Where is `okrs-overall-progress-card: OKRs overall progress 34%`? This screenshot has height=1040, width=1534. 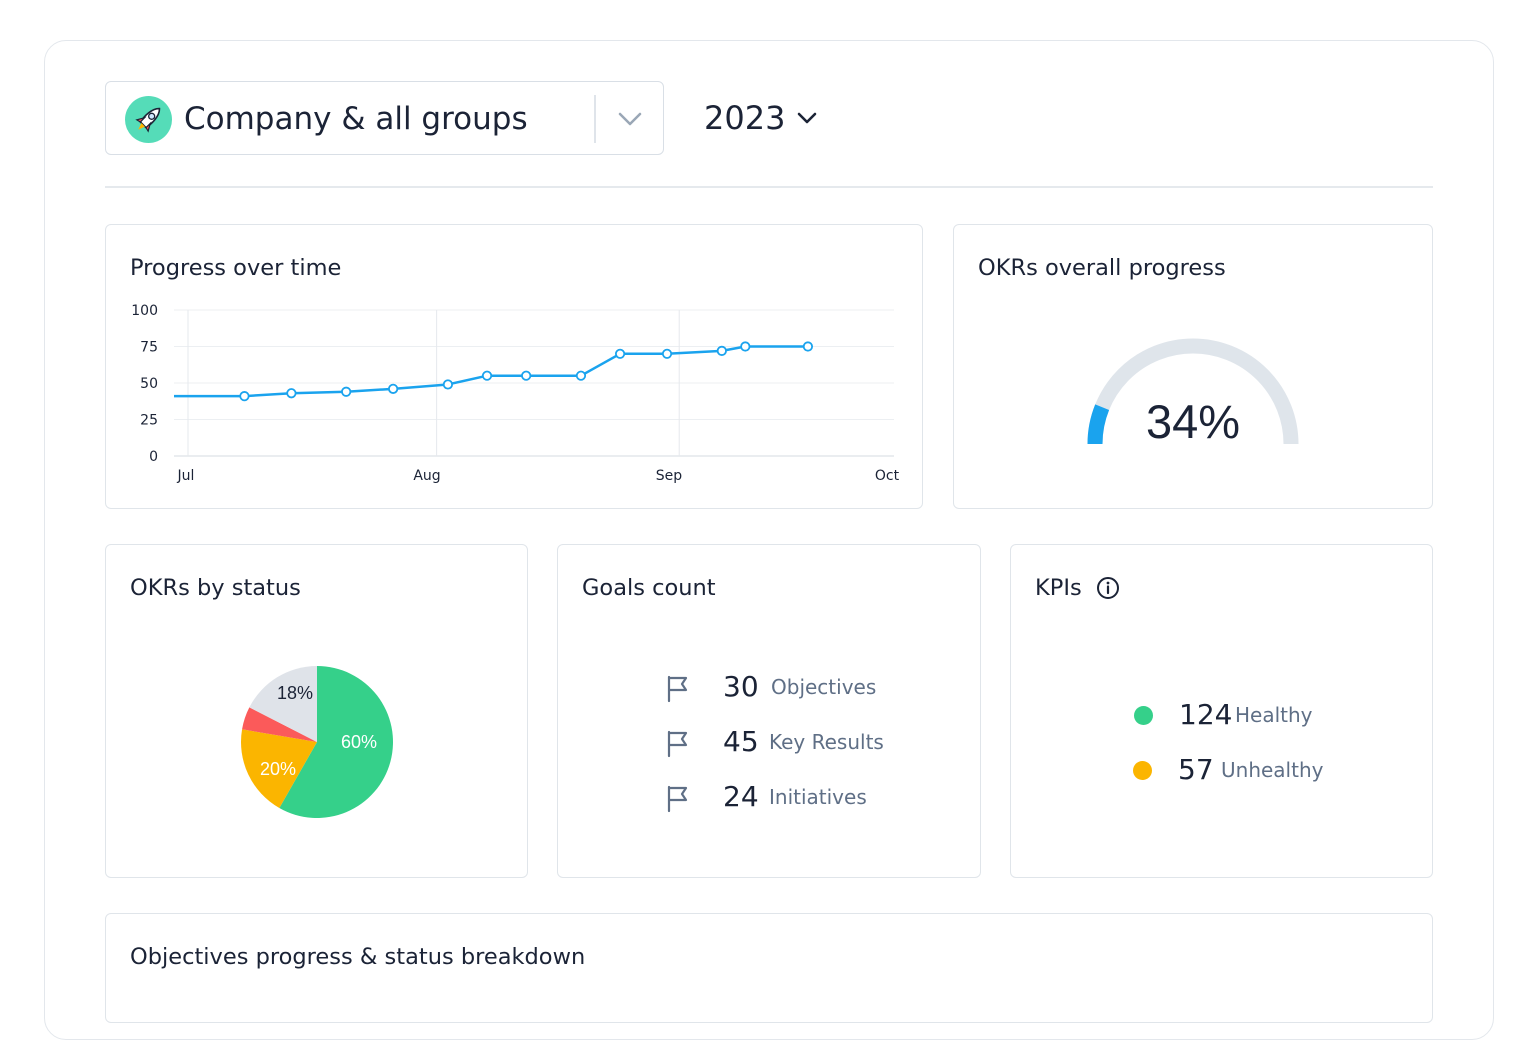 okrs-overall-progress-card: OKRs overall progress 34% is located at coordinates (1193, 366).